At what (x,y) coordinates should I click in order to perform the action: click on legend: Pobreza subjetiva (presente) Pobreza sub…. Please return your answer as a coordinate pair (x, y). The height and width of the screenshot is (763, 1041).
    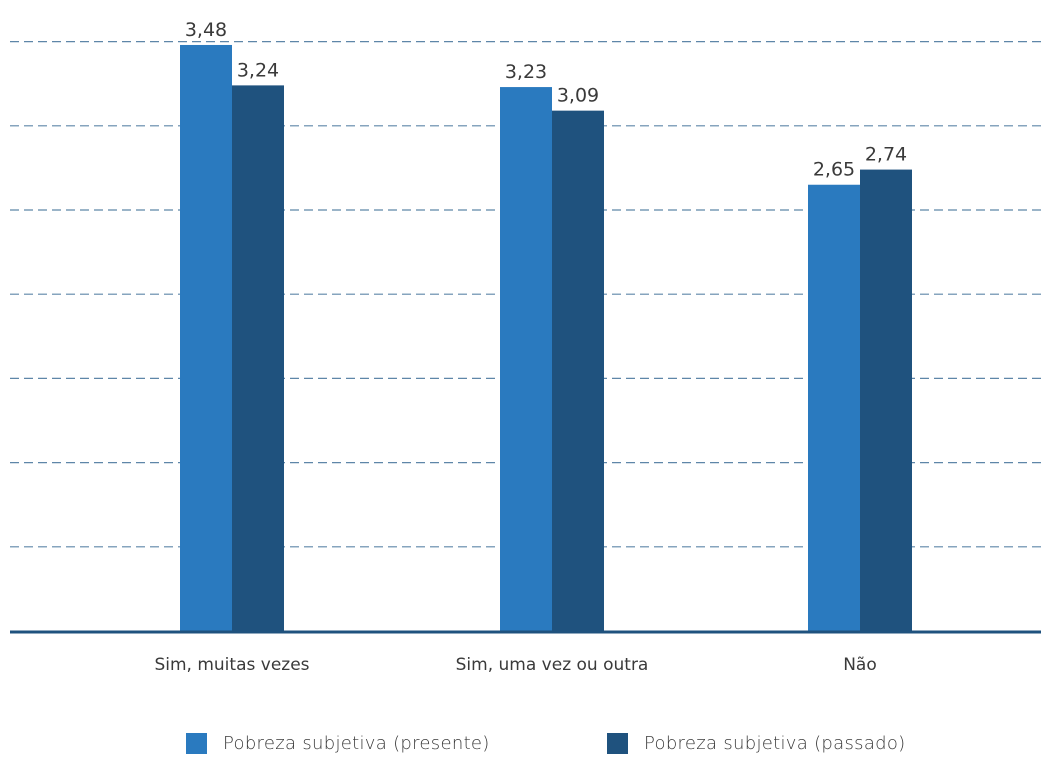
    Looking at the image, I should click on (520, 748).